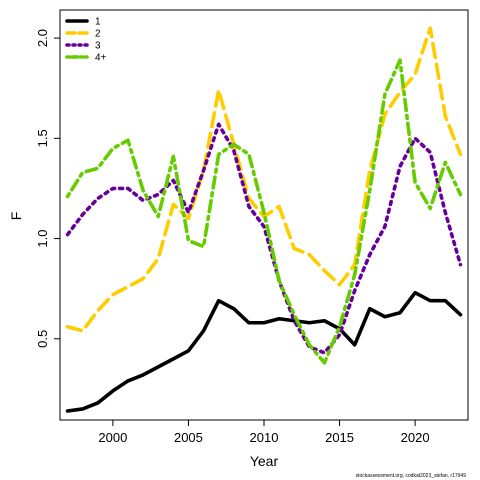 The width and height of the screenshot is (480, 480). I want to click on legend-label-3: 3, so click(98, 46).